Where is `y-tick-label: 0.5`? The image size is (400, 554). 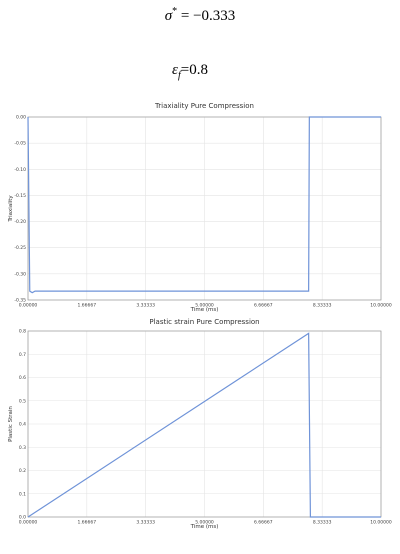 y-tick-label: 0.5 is located at coordinates (22, 401).